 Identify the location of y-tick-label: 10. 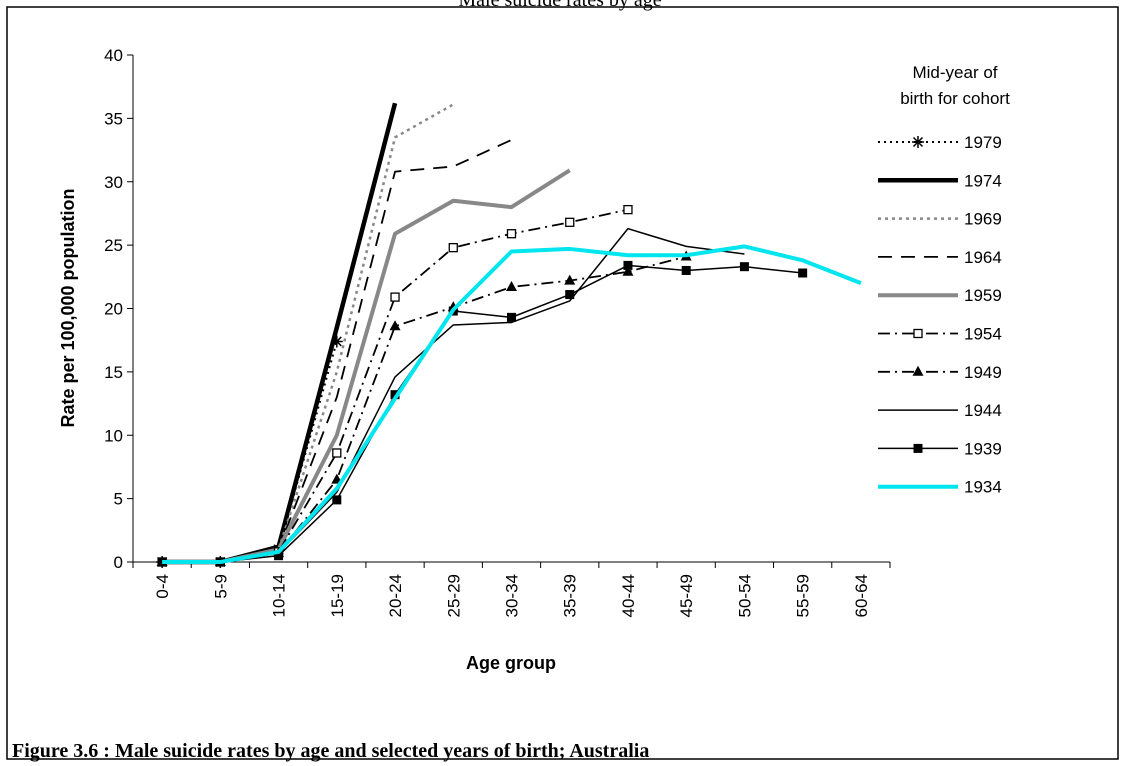
(113, 435).